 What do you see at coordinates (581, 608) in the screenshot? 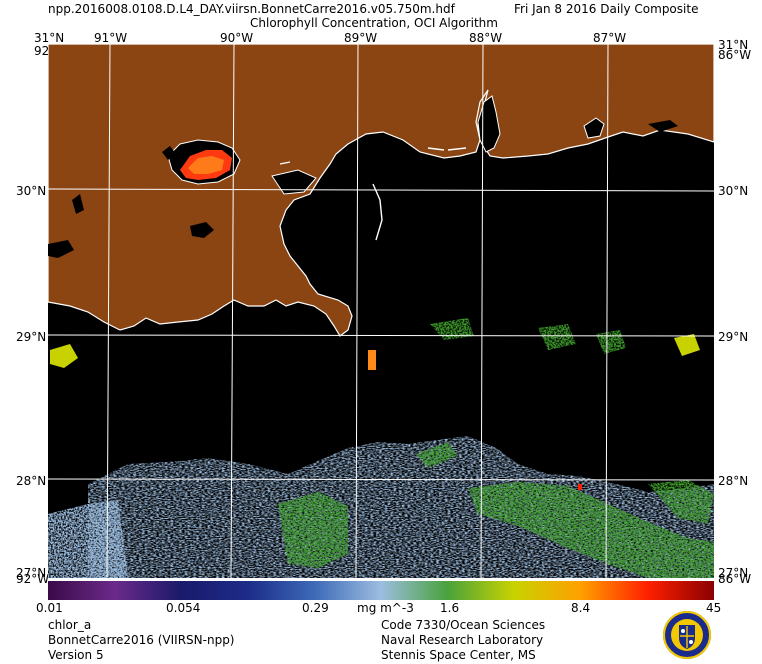
I see `colorbar-tick-4: 8.4` at bounding box center [581, 608].